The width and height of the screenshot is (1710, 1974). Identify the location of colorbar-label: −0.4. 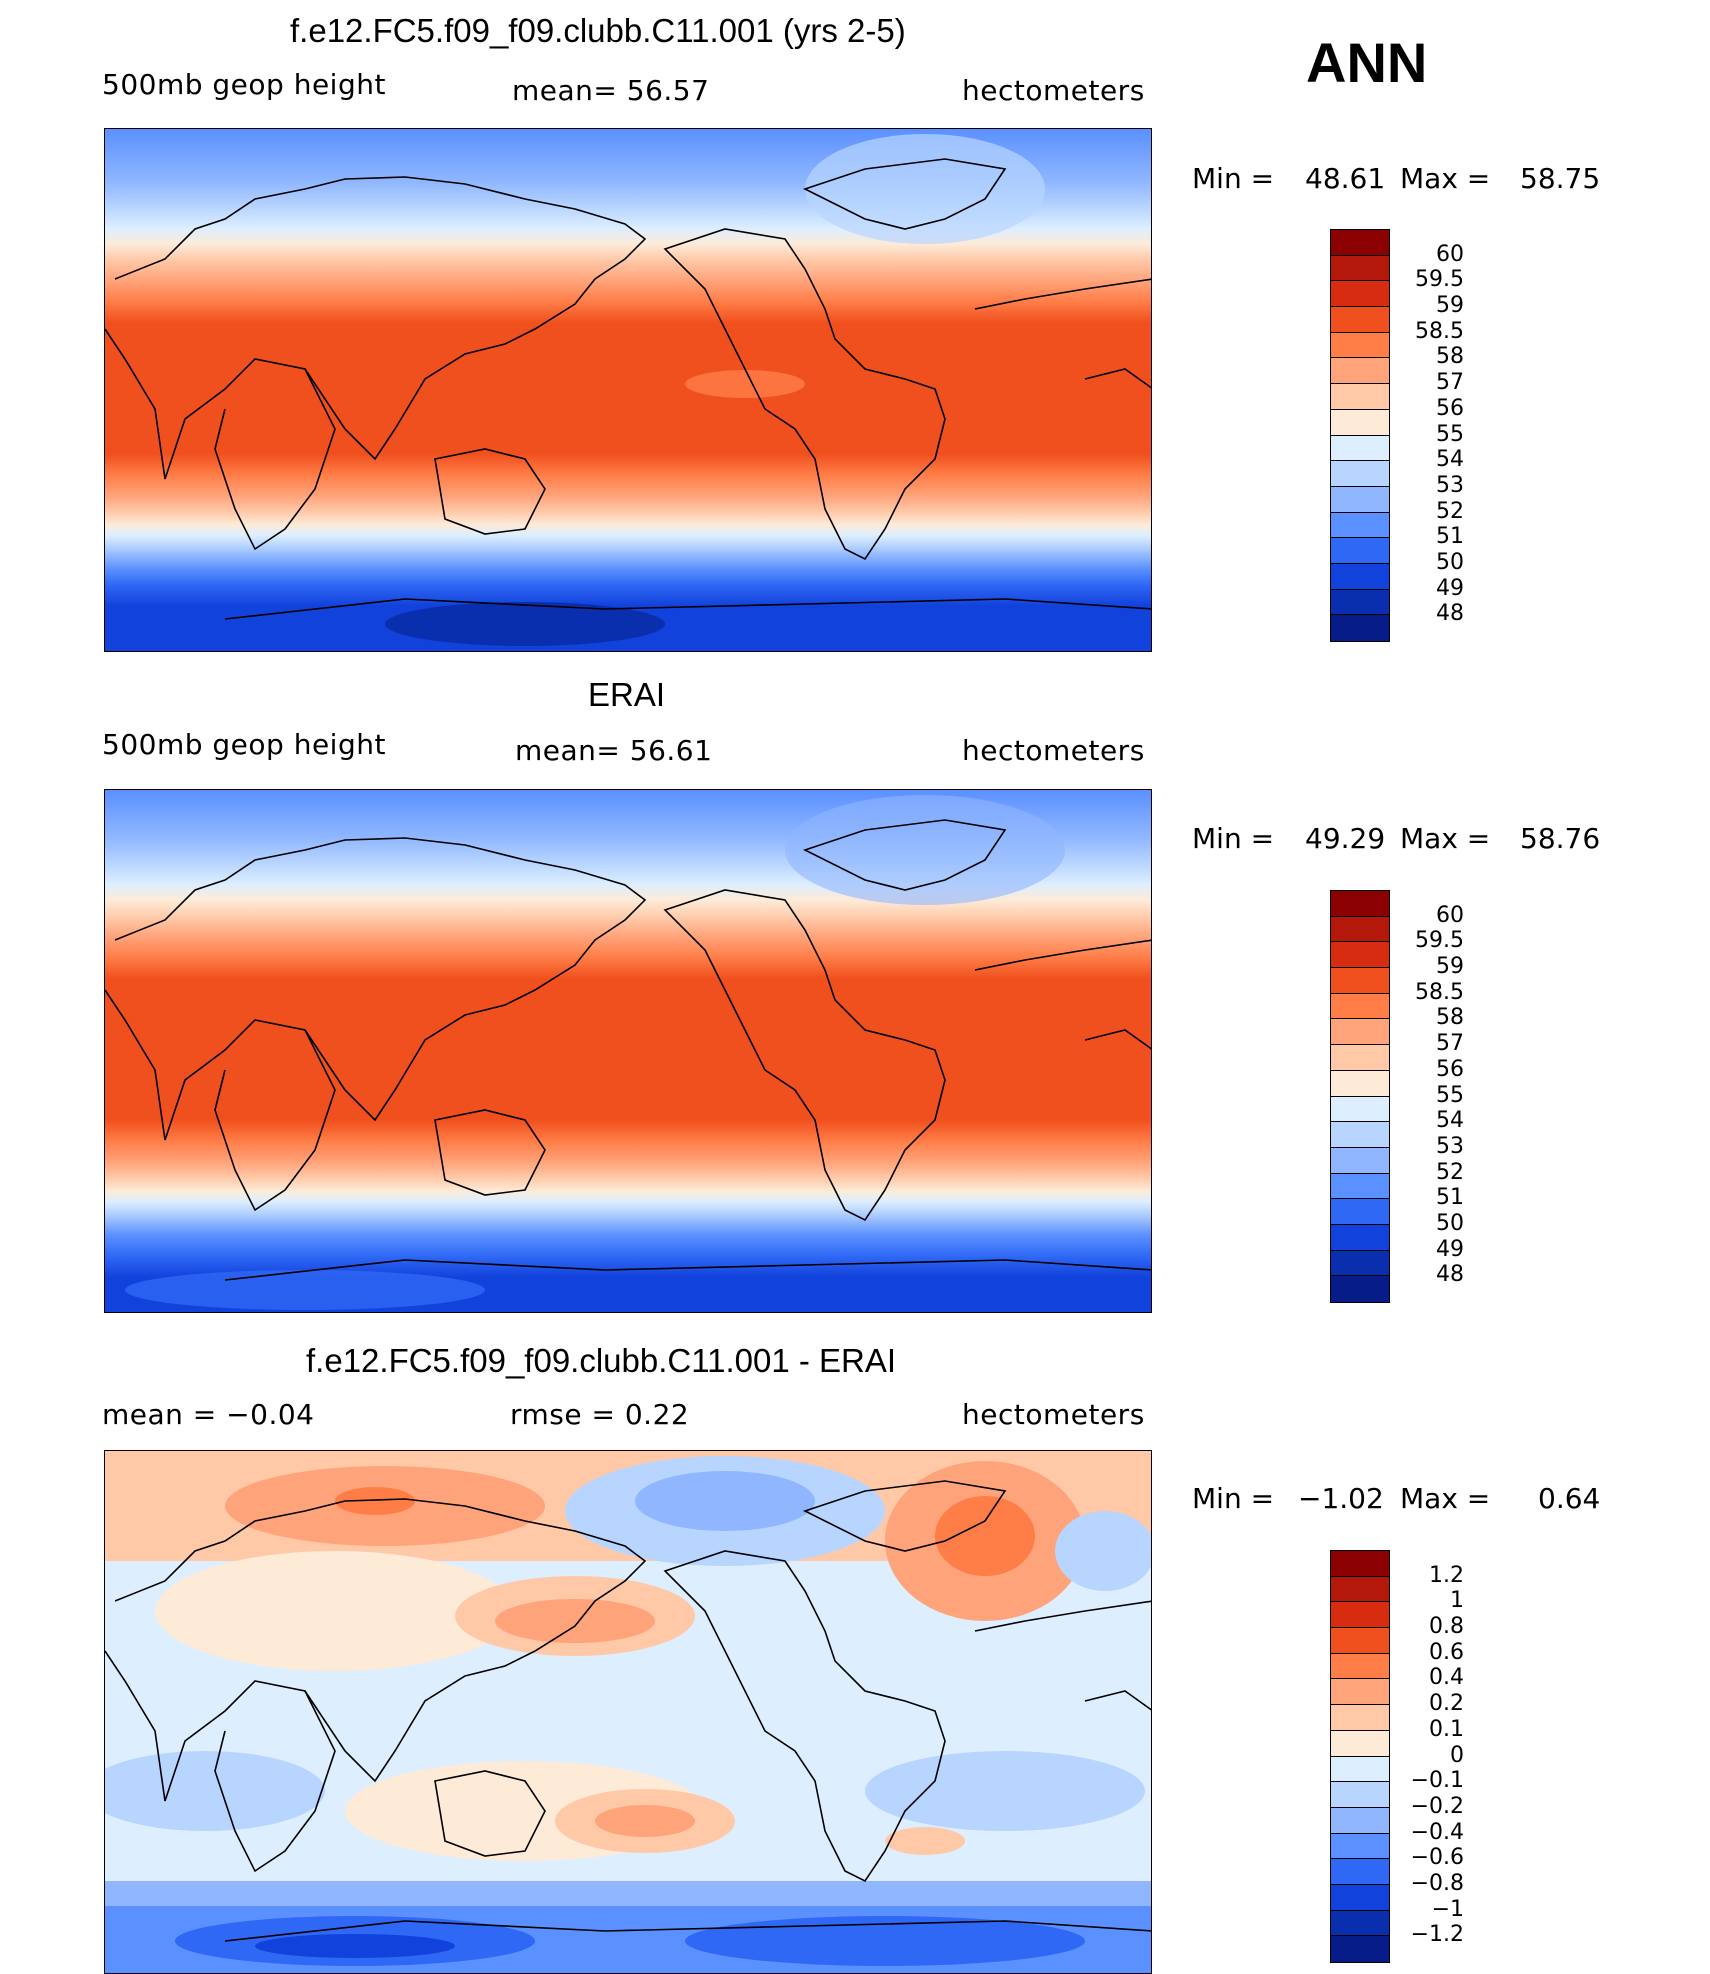
(1437, 1832).